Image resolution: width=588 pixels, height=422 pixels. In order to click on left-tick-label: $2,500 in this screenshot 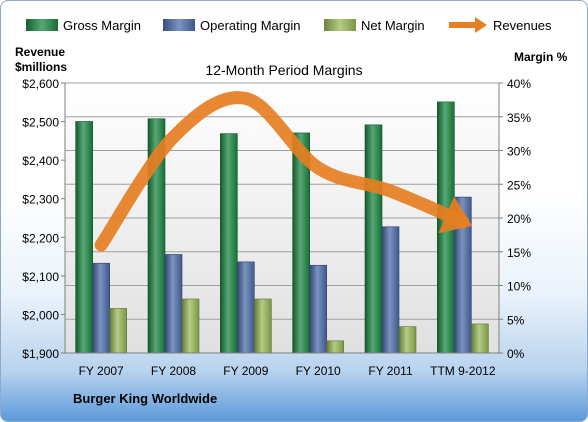, I will do `click(40, 123)`.